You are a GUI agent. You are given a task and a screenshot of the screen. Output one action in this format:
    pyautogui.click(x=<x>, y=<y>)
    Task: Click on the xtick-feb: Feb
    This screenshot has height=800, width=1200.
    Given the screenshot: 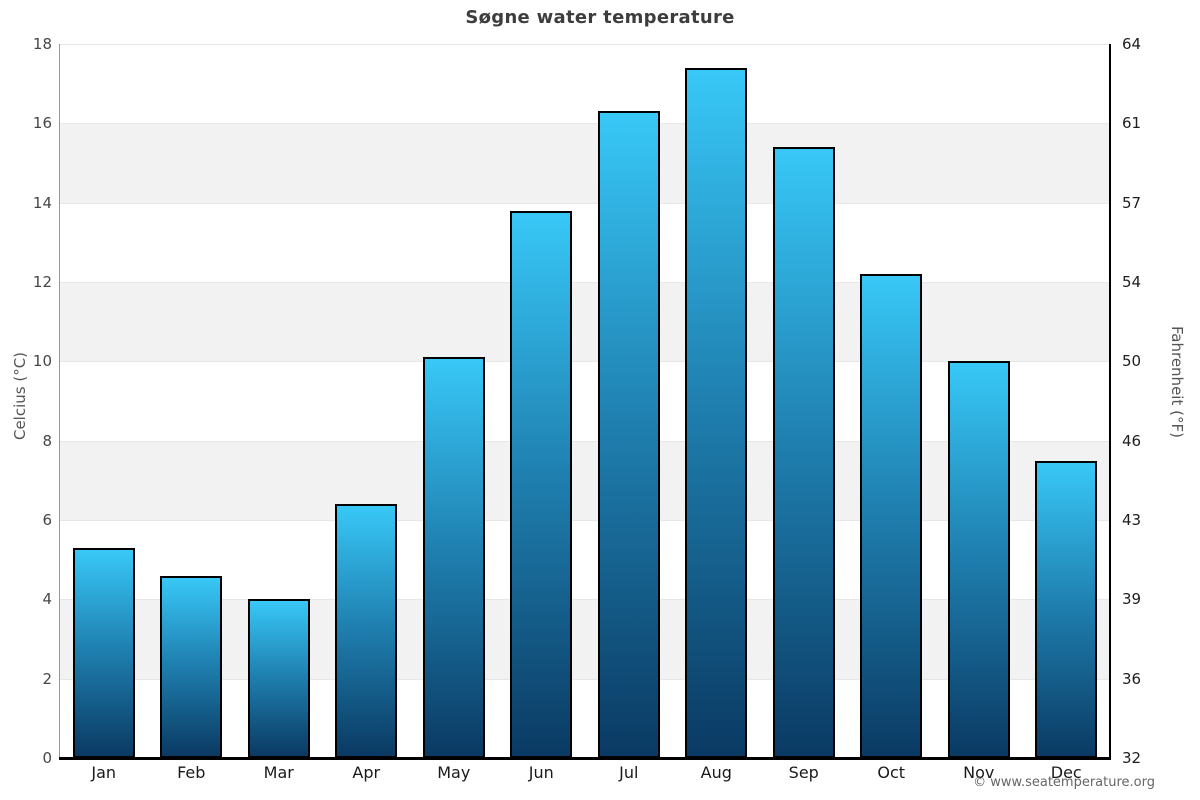 What is the action you would take?
    pyautogui.click(x=191, y=772)
    